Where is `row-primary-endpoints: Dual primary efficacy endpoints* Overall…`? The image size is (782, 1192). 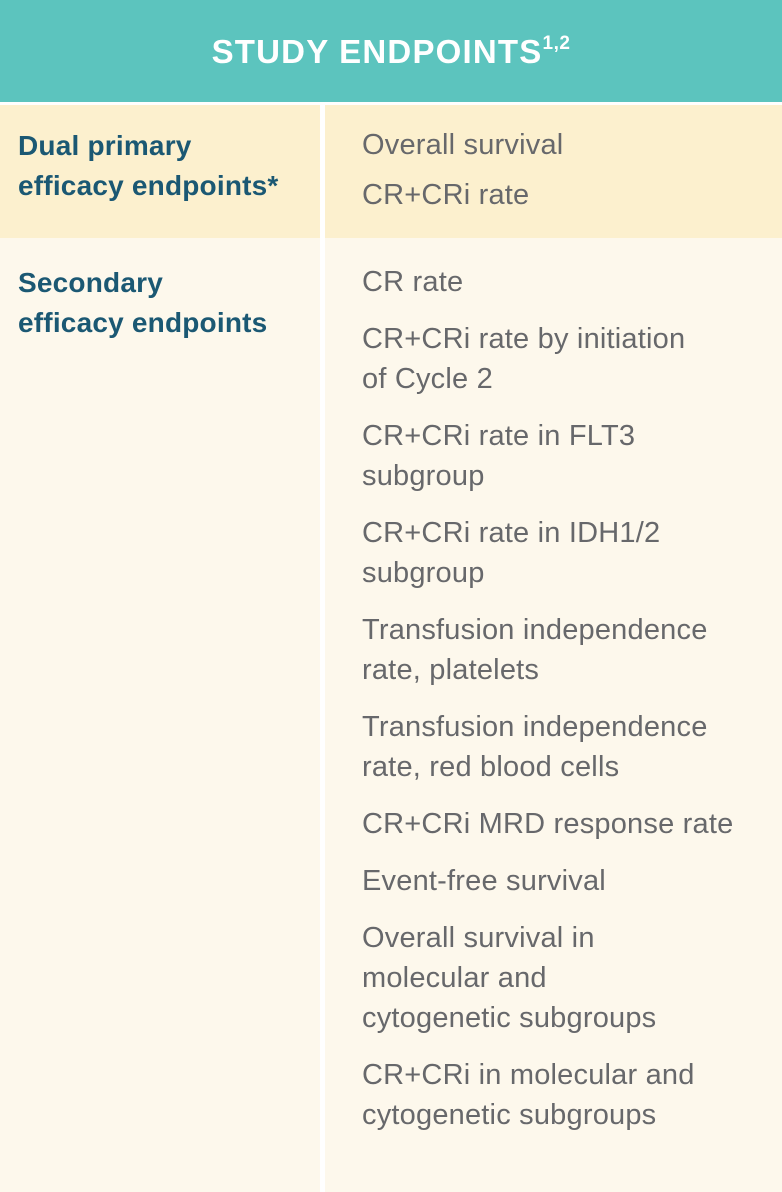
row-primary-endpoints: Dual primary efficacy endpoints* Overall… is located at coordinates (391, 171).